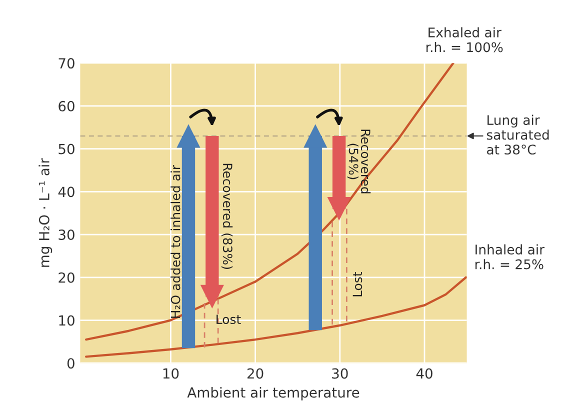 This screenshot has width=577, height=415. Describe the element at coordinates (517, 134) in the screenshot. I see `ref-line-label: Lung air saturated at 38°C` at that location.